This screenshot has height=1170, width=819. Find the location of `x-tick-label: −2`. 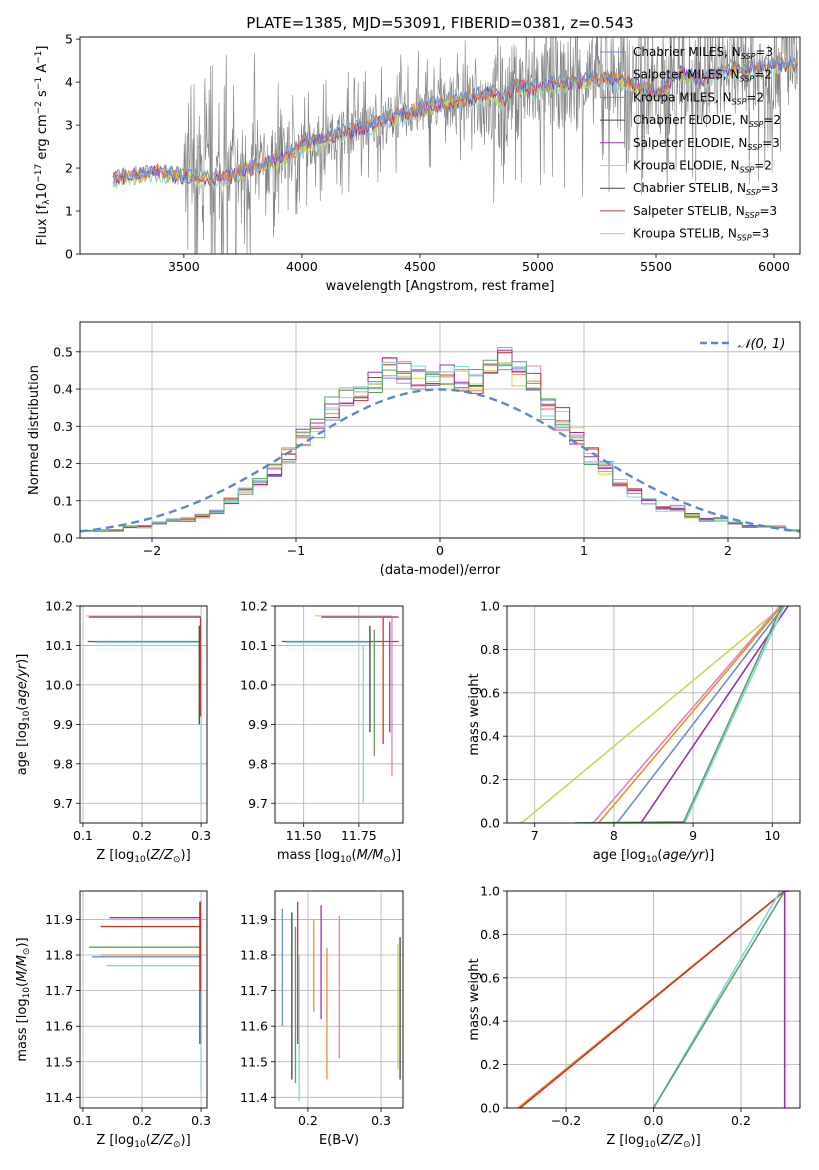

x-tick-label: −2 is located at coordinates (152, 550).